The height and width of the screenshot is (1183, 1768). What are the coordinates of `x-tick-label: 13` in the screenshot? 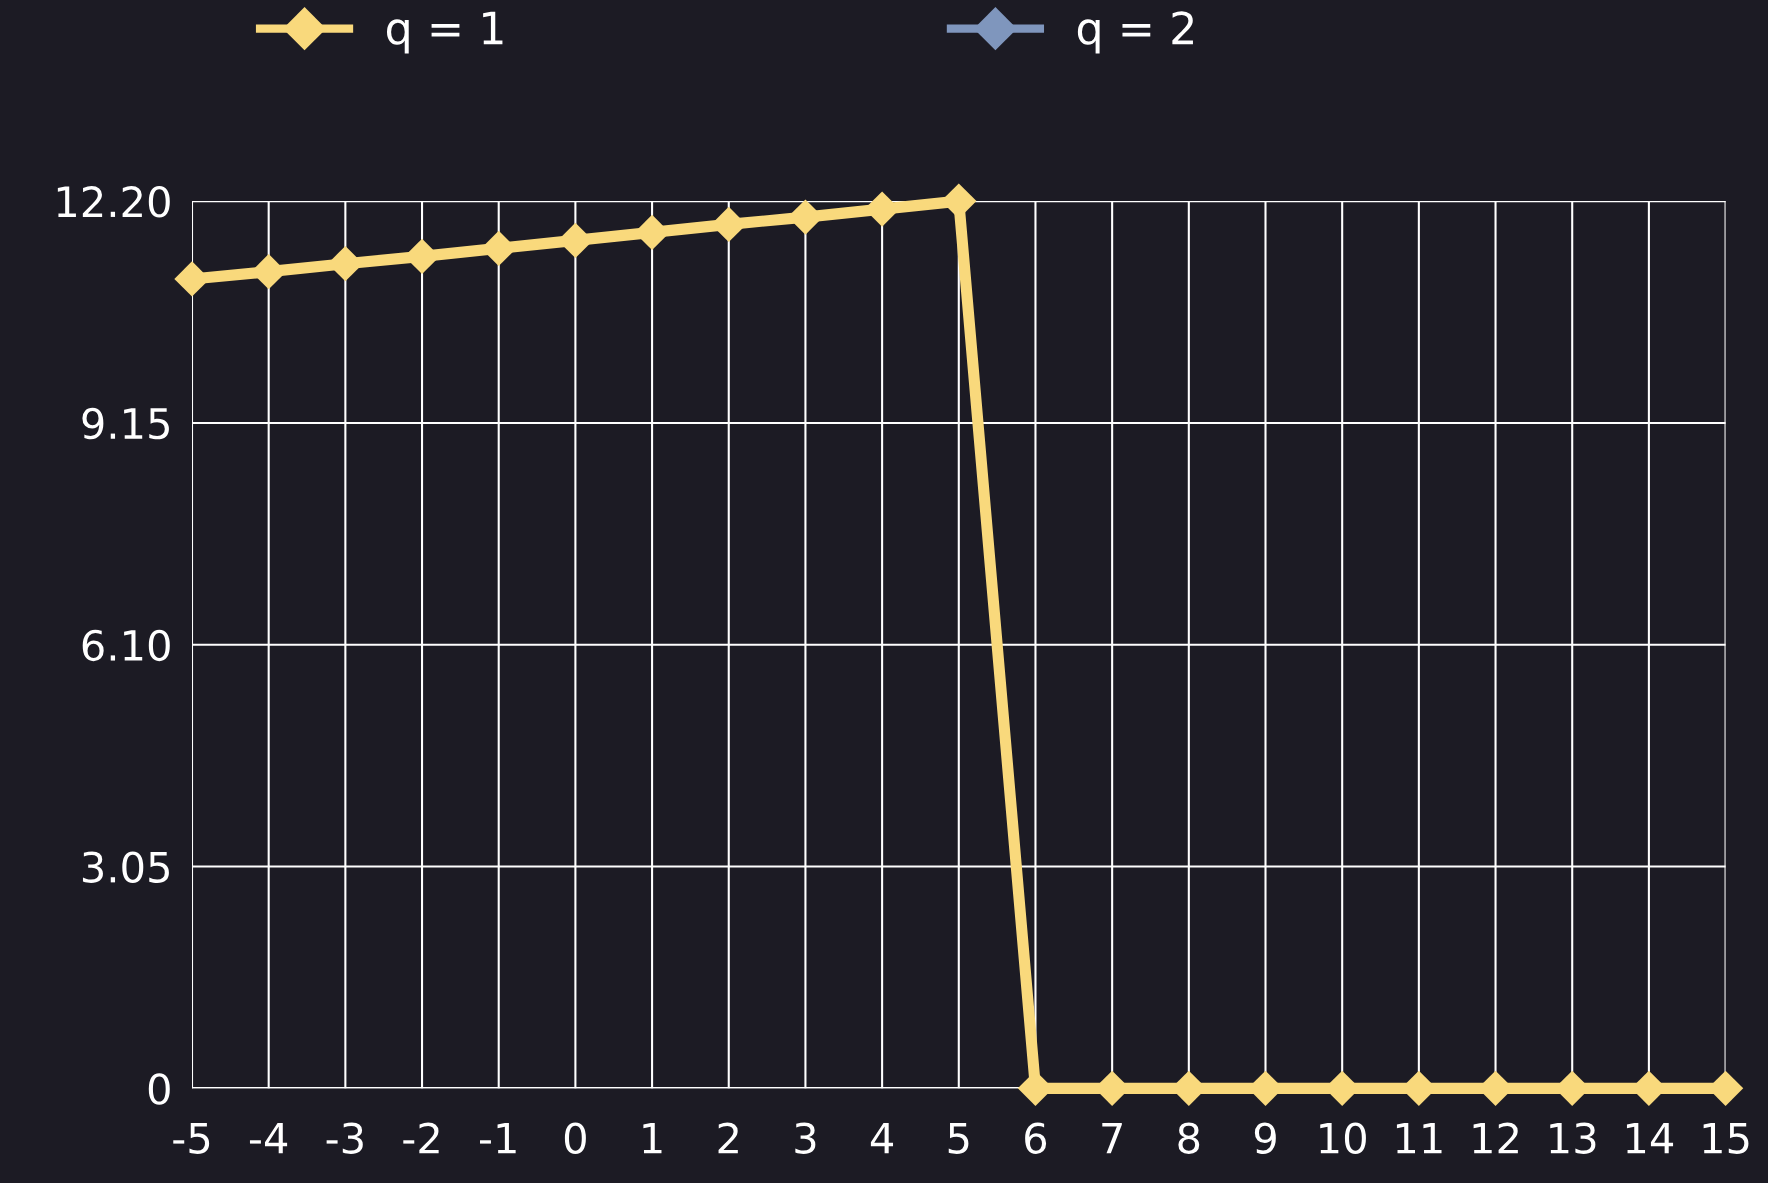 It's located at (1573, 1138).